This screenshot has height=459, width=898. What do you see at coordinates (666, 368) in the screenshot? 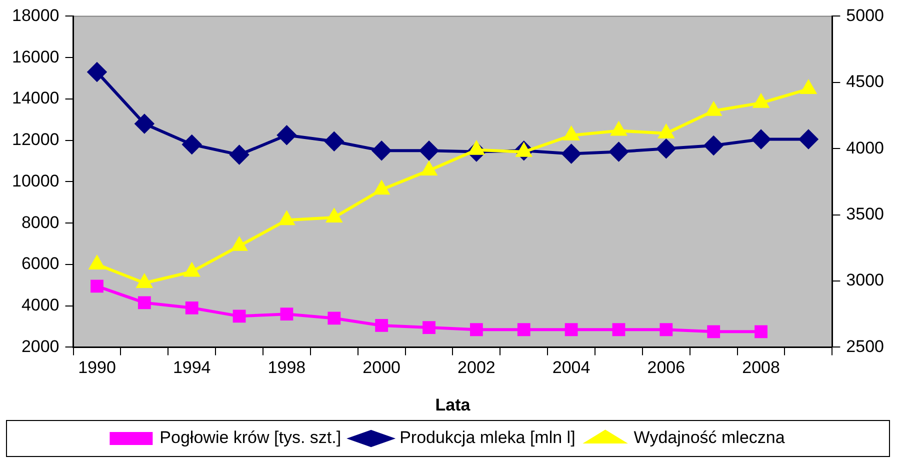
I see `x-tick-label: 2006` at bounding box center [666, 368].